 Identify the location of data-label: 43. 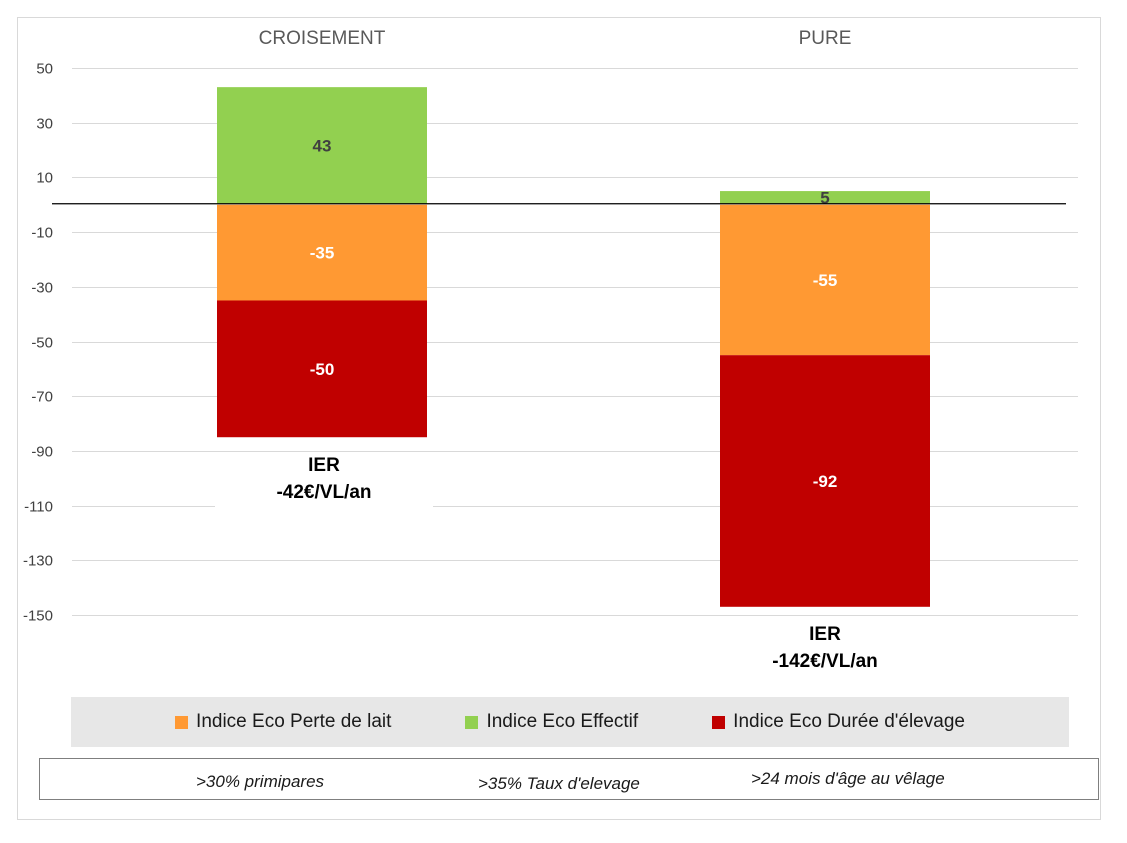
(322, 145).